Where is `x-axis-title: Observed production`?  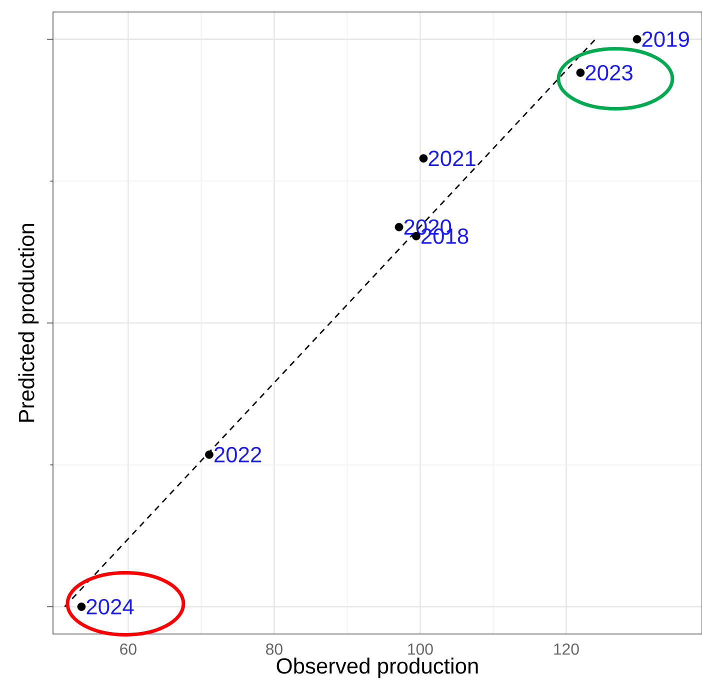
x-axis-title: Observed production is located at coordinates (377, 668).